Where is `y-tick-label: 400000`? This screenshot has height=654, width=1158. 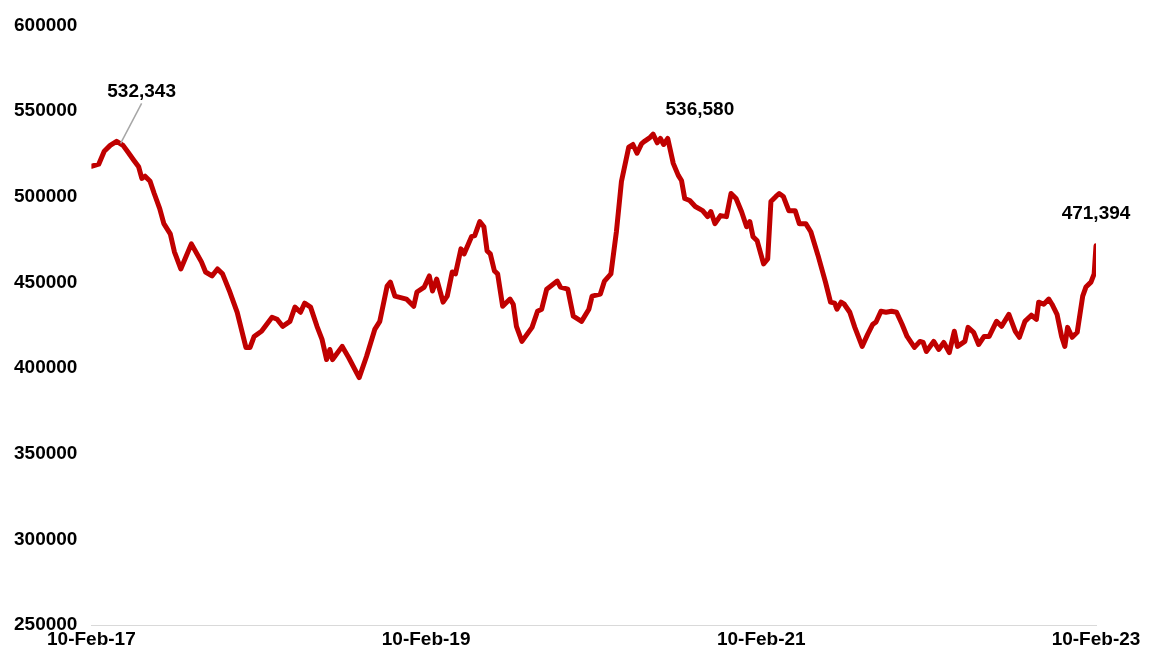 y-tick-label: 400000 is located at coordinates (46, 367).